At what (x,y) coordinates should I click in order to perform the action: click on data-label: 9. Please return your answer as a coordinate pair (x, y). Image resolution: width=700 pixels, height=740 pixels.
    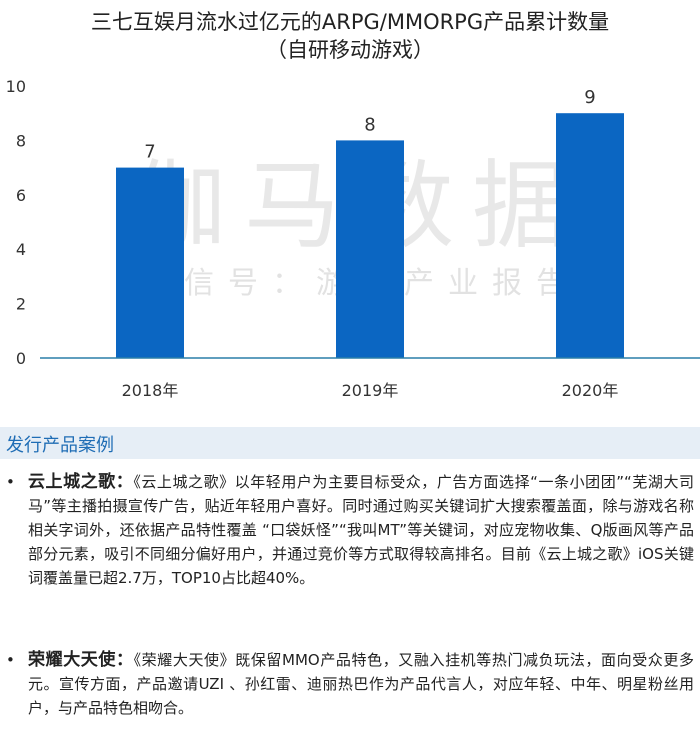
    Looking at the image, I should click on (589, 97).